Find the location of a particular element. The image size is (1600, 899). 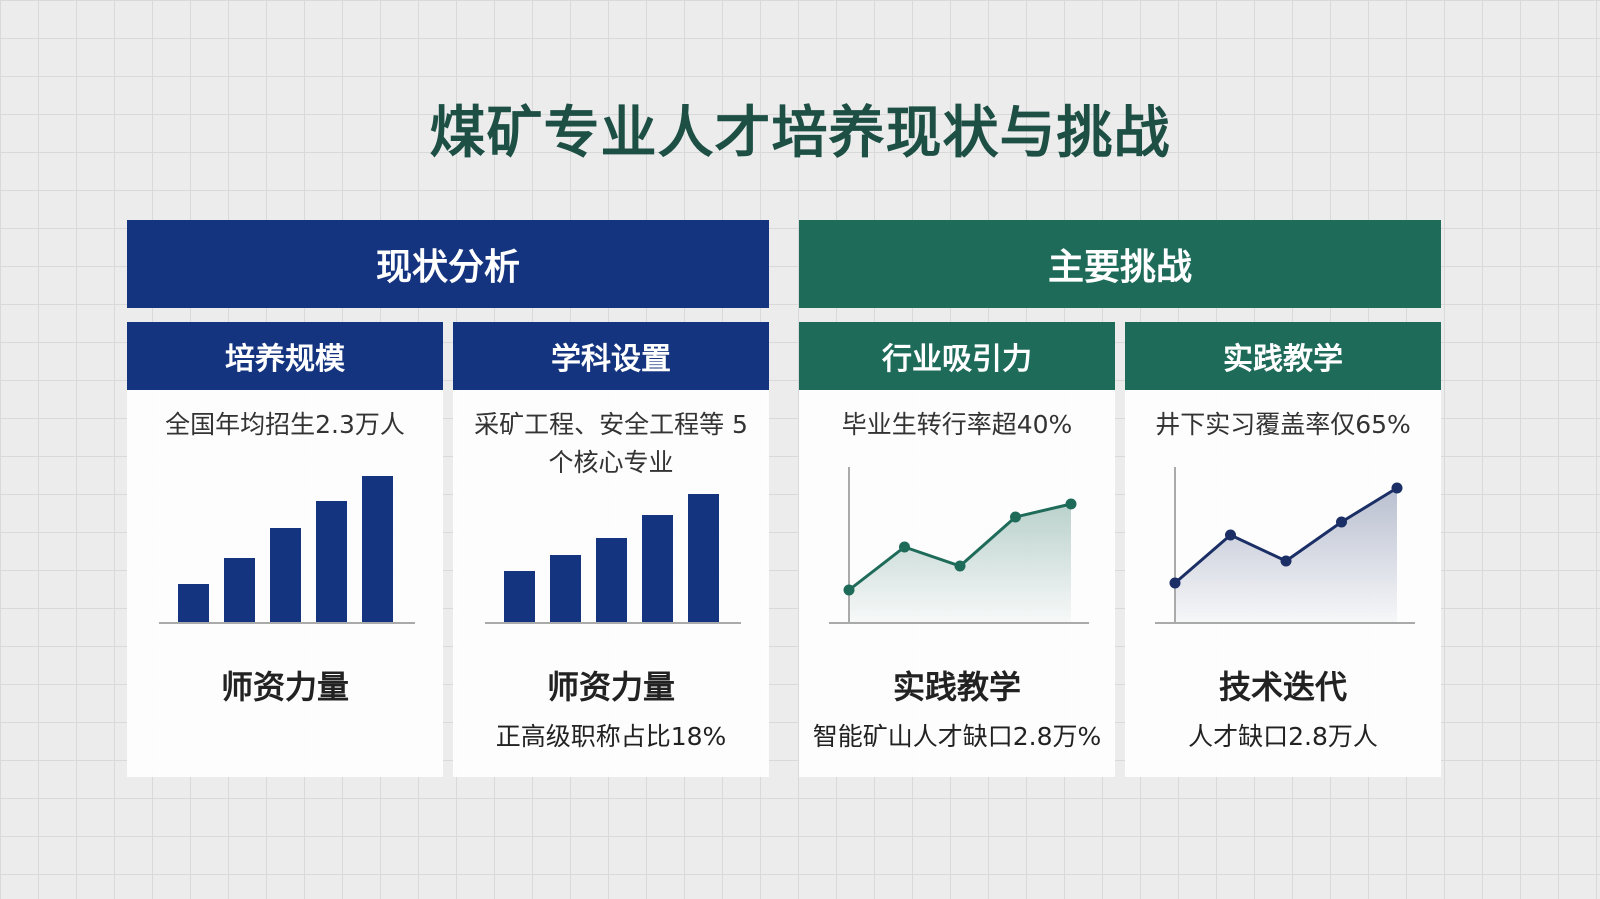

card-subtext: 智能矿山人才缺口2.8万% is located at coordinates (957, 736).